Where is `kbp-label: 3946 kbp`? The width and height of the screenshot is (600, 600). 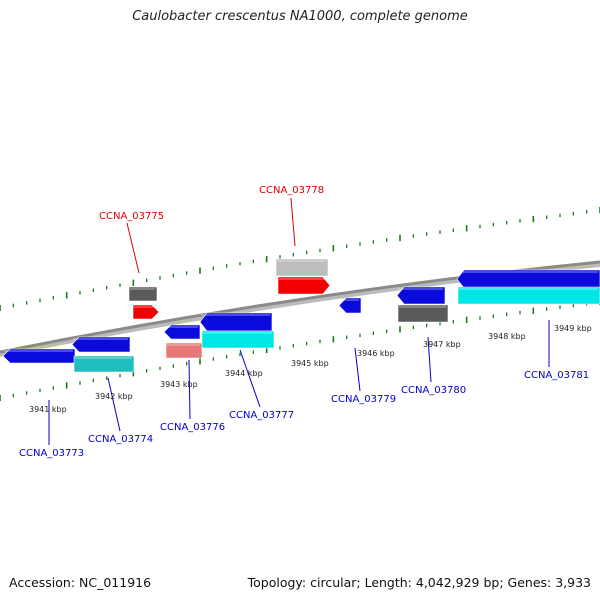 kbp-label: 3946 kbp is located at coordinates (376, 353).